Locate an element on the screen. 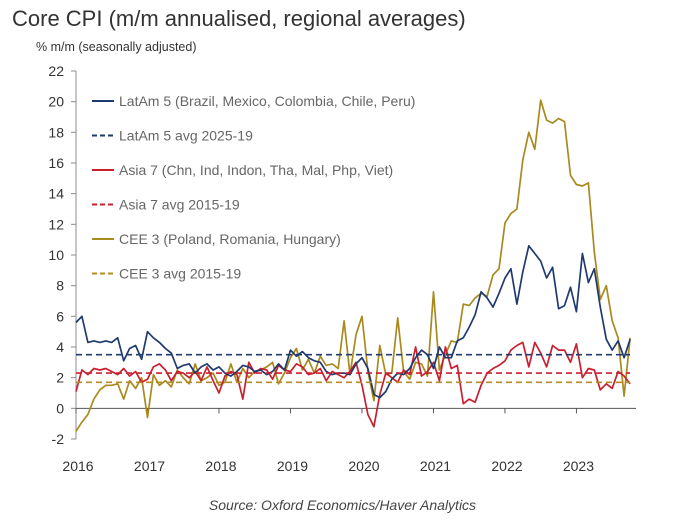  x-tick-label: 2020 is located at coordinates (363, 466).